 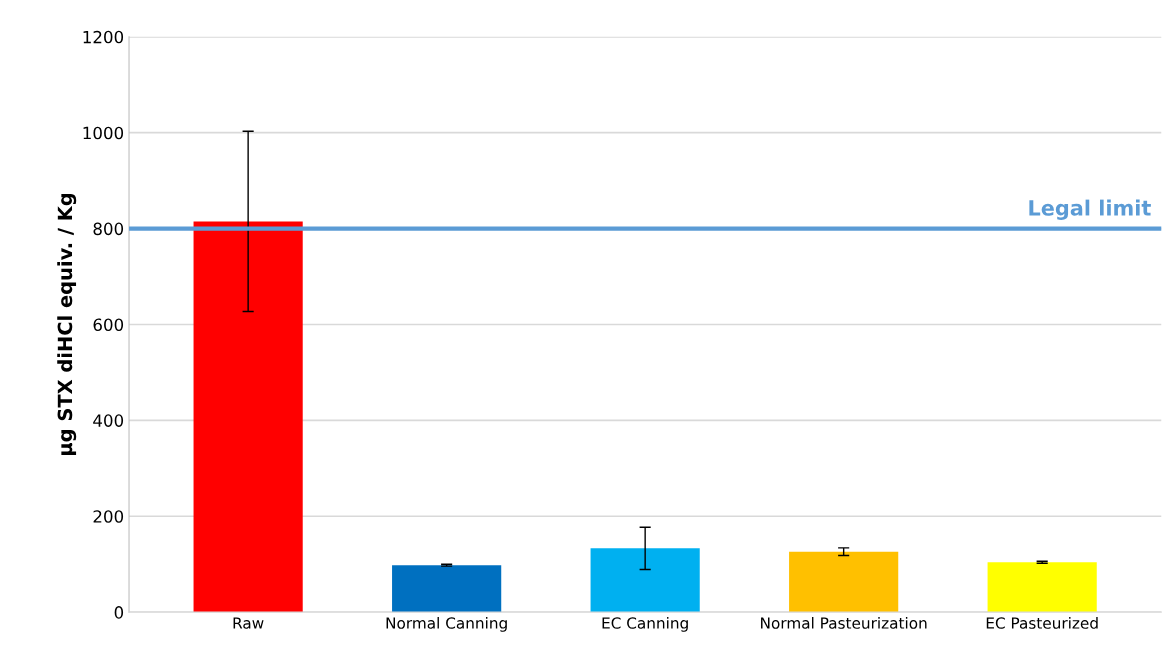 What do you see at coordinates (119, 612) in the screenshot?
I see `y-tick-label: 0` at bounding box center [119, 612].